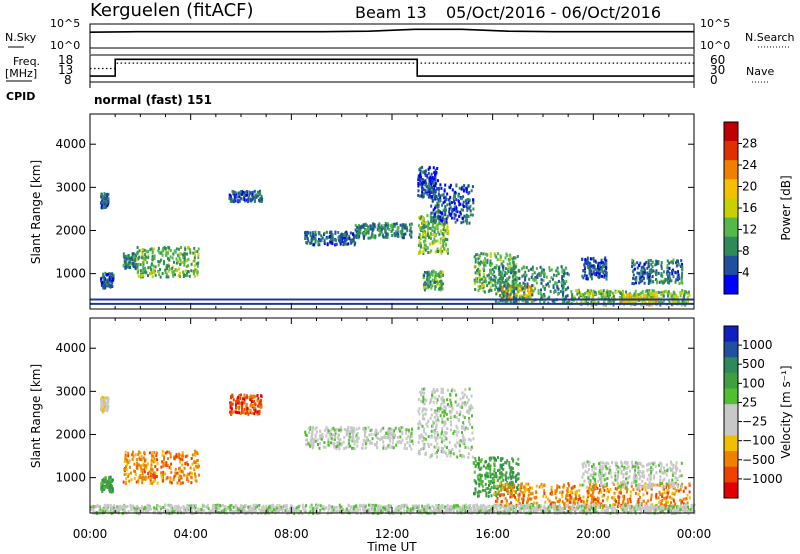  I want to click on nave-label: Nave, so click(760, 71).